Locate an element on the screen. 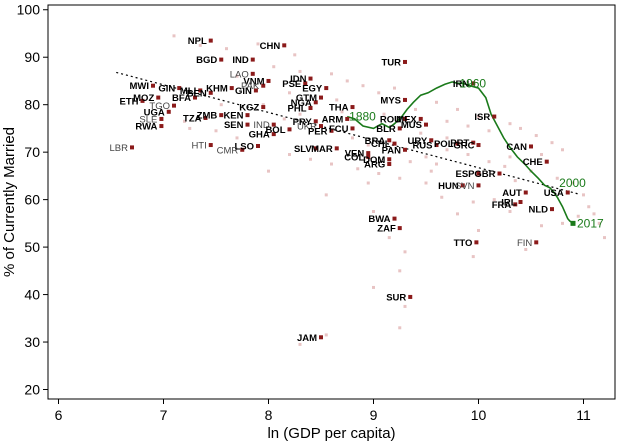 This screenshot has height=443, width=620. country-label: GTM is located at coordinates (306, 98).